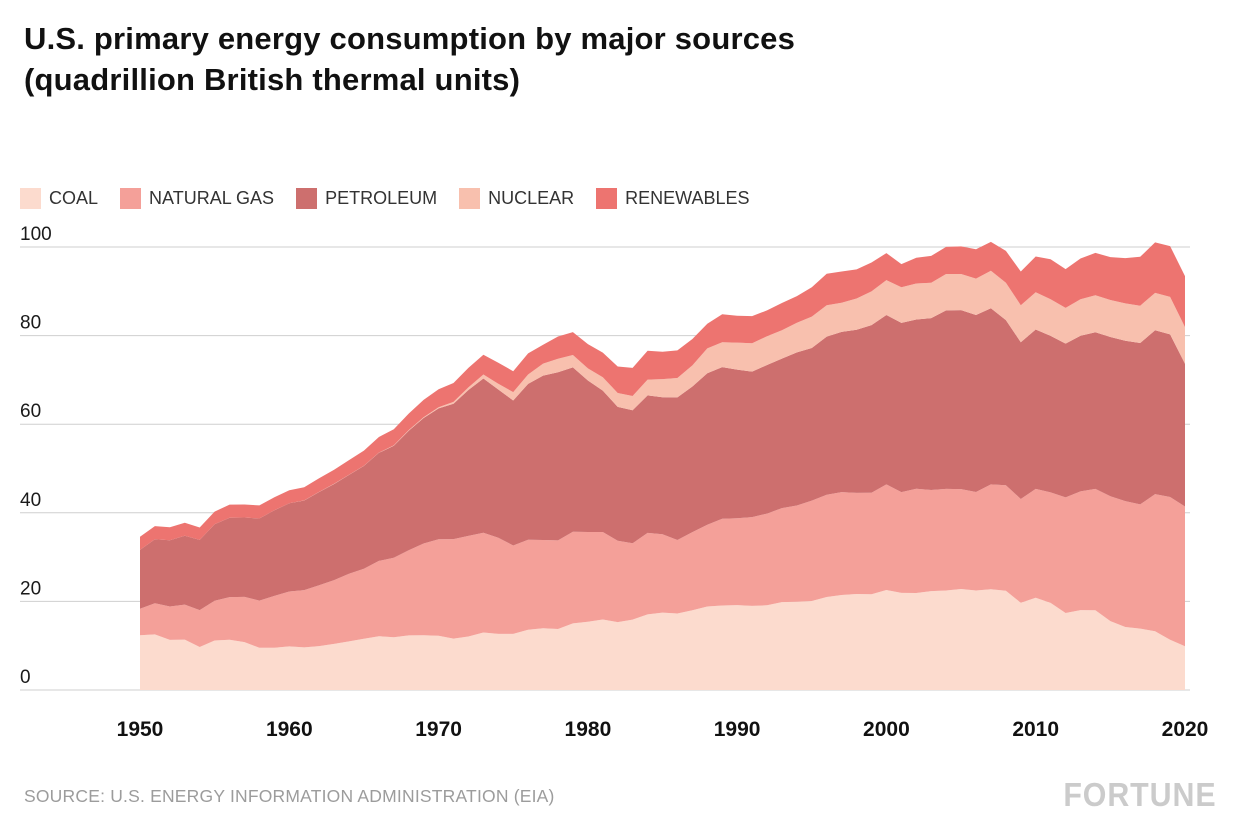  What do you see at coordinates (886, 729) in the screenshot?
I see `x-tick-label: 2000` at bounding box center [886, 729].